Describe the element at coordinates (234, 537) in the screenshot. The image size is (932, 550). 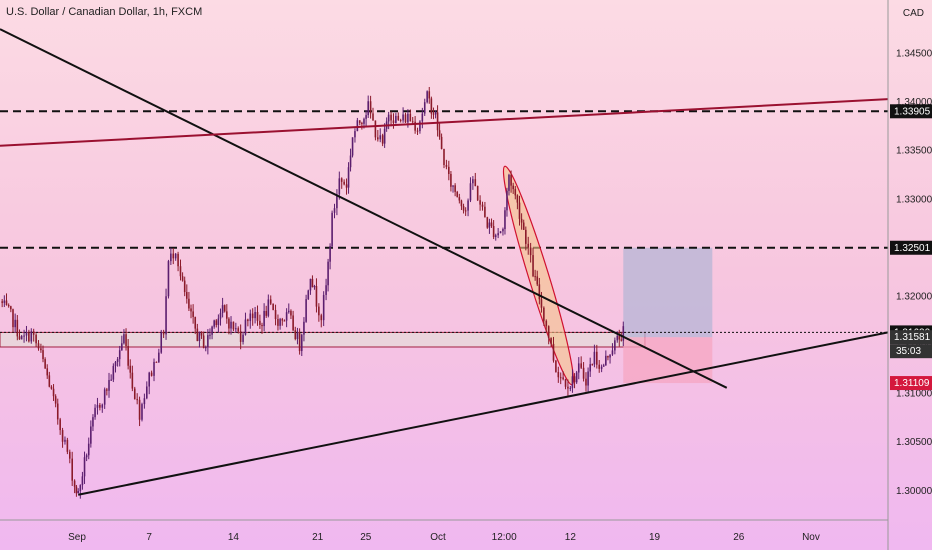
I see `x-tick-label: 14` at that location.